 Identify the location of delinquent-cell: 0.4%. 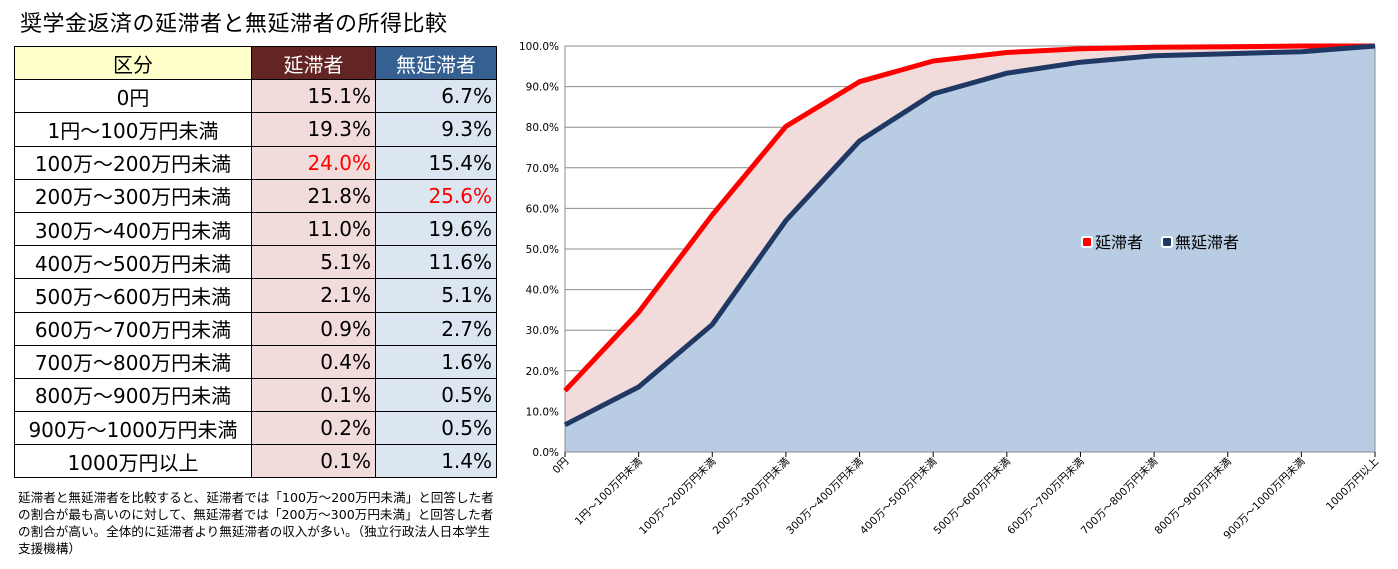
(313, 361).